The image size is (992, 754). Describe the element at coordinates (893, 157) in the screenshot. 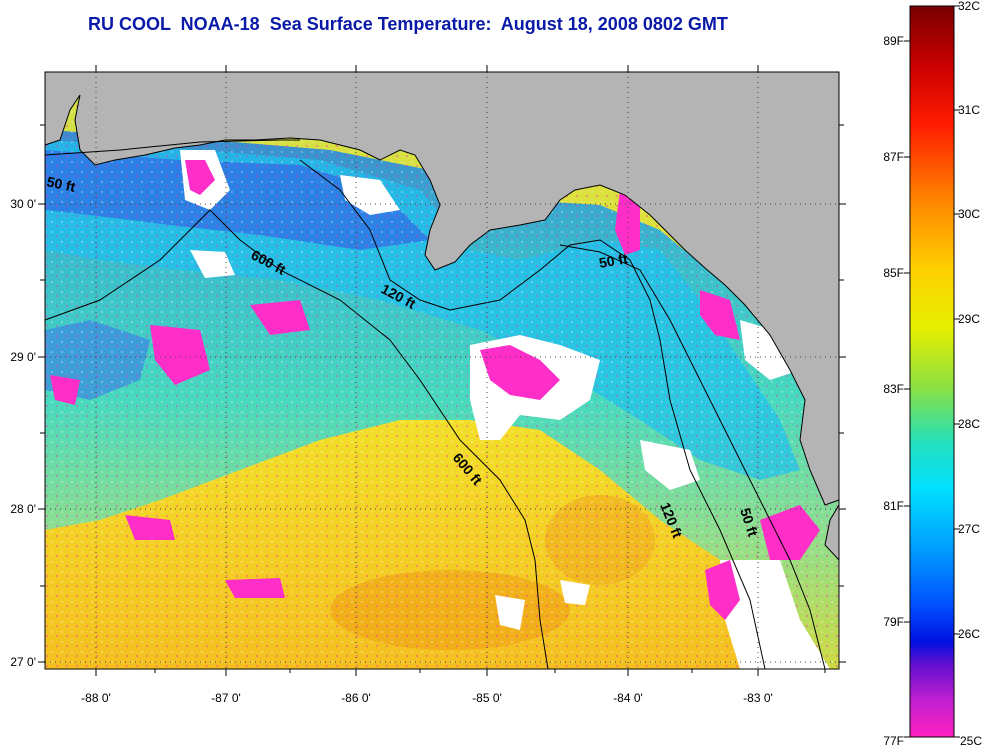

I see `colorbar-fahrenheit-label: 87F` at that location.